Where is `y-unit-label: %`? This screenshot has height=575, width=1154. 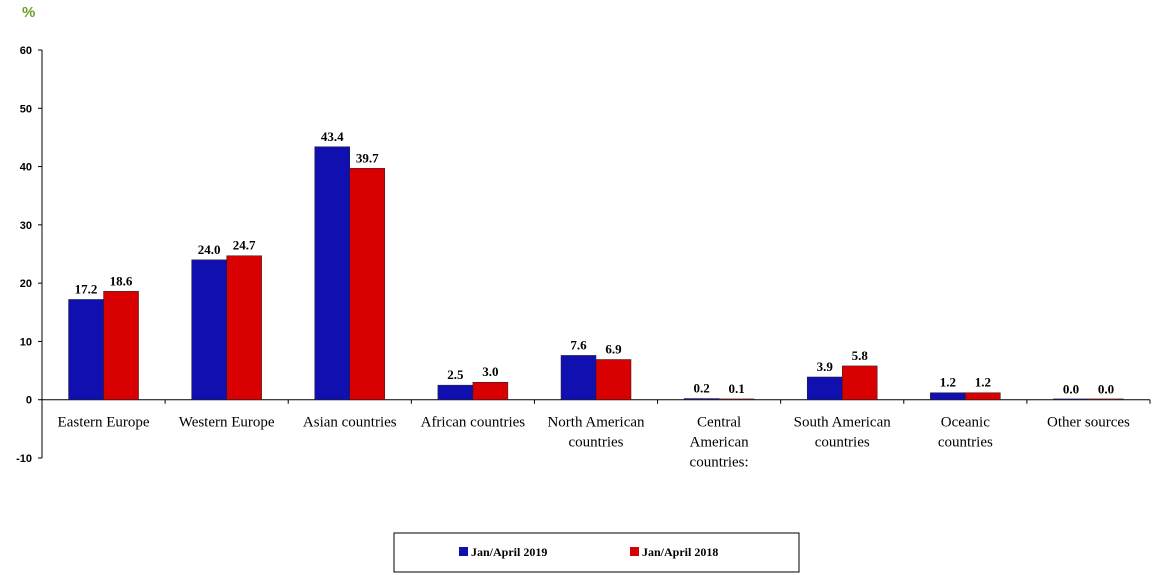 y-unit-label: % is located at coordinates (28, 12).